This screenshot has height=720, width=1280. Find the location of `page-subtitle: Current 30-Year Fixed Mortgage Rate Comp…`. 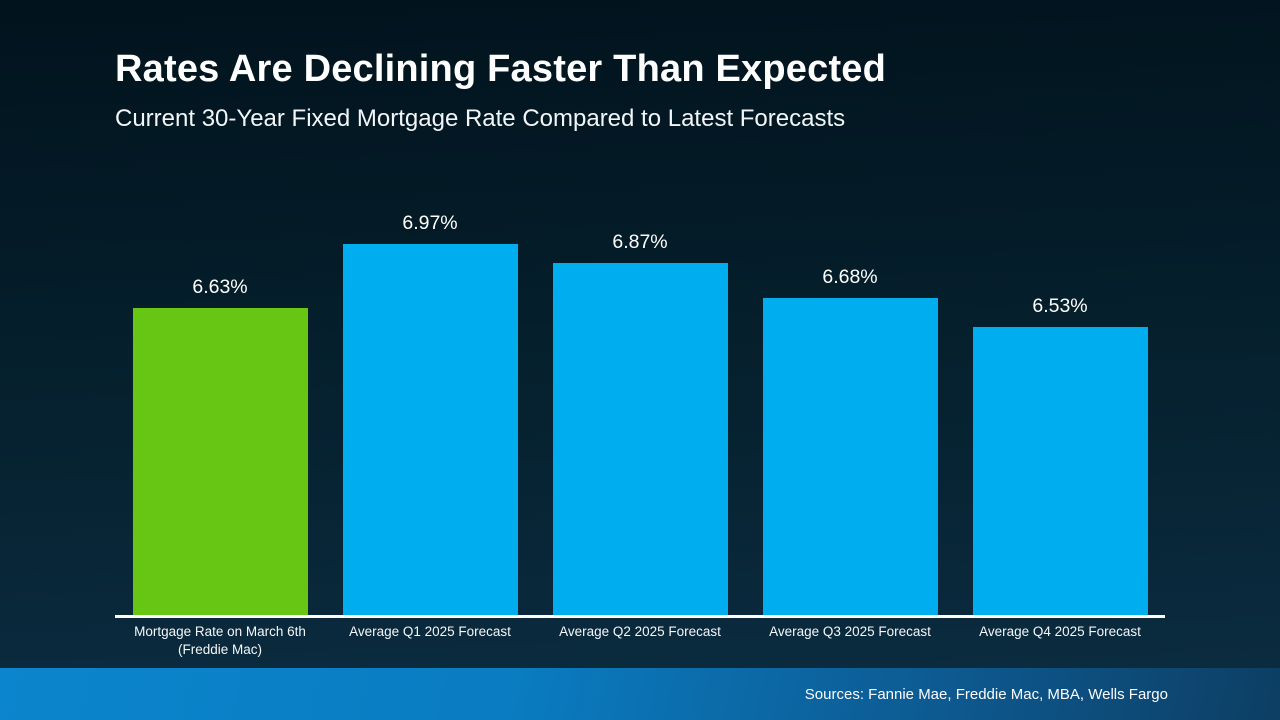

page-subtitle: Current 30-Year Fixed Mortgage Rate Comp… is located at coordinates (480, 118).